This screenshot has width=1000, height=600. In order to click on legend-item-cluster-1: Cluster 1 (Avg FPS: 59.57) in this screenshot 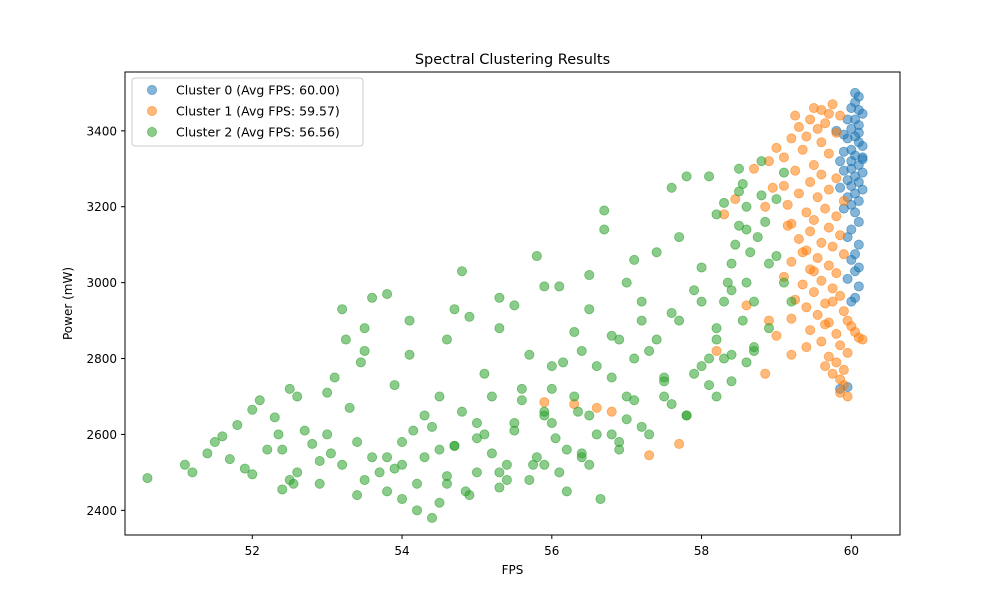, I will do `click(243, 111)`.